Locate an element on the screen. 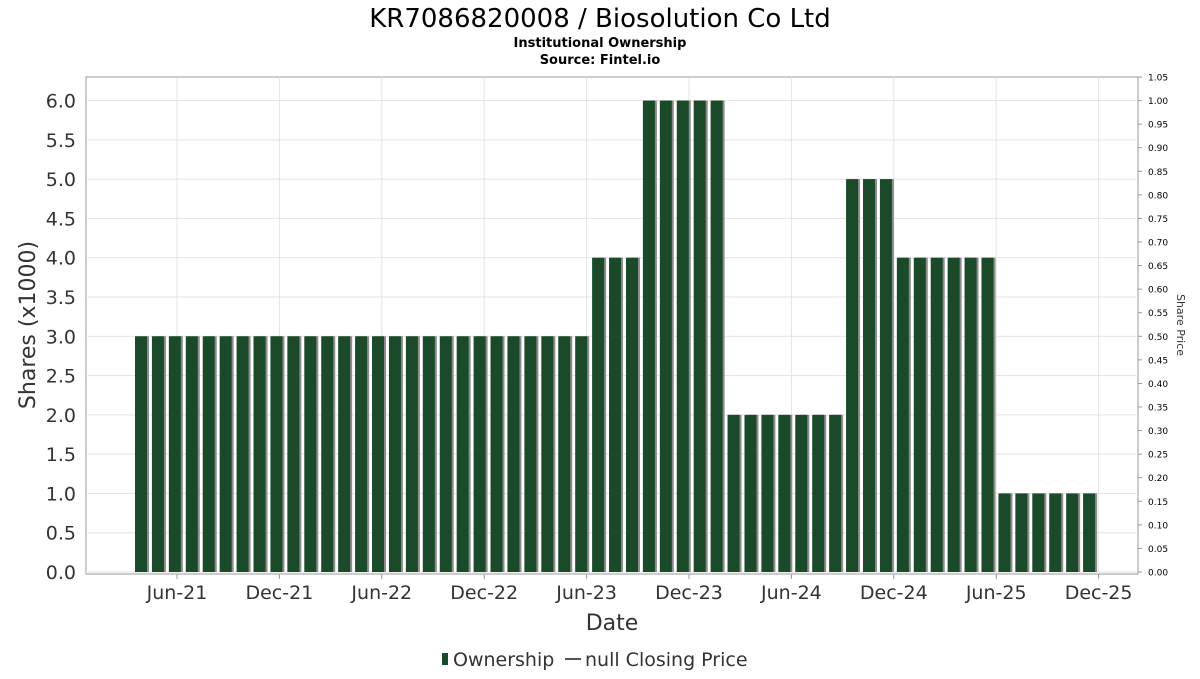 The image size is (1200, 679). y2-tick-label: 0.95 is located at coordinates (1158, 126).